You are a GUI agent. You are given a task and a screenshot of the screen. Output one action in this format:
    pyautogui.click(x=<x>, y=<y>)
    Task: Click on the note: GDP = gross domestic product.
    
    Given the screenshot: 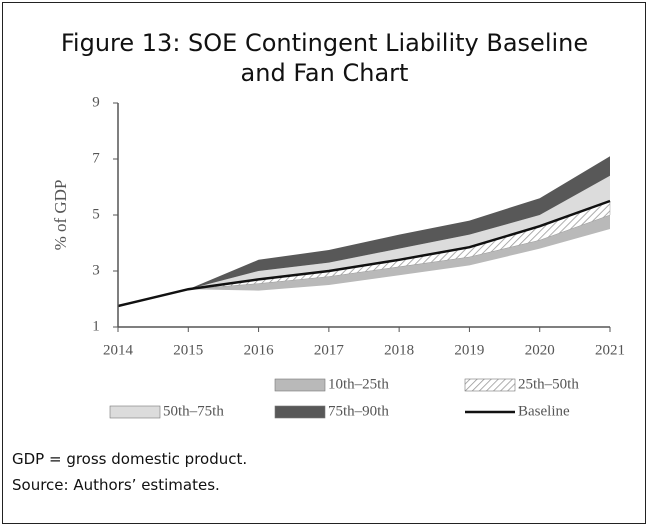 What is the action you would take?
    pyautogui.click(x=130, y=459)
    